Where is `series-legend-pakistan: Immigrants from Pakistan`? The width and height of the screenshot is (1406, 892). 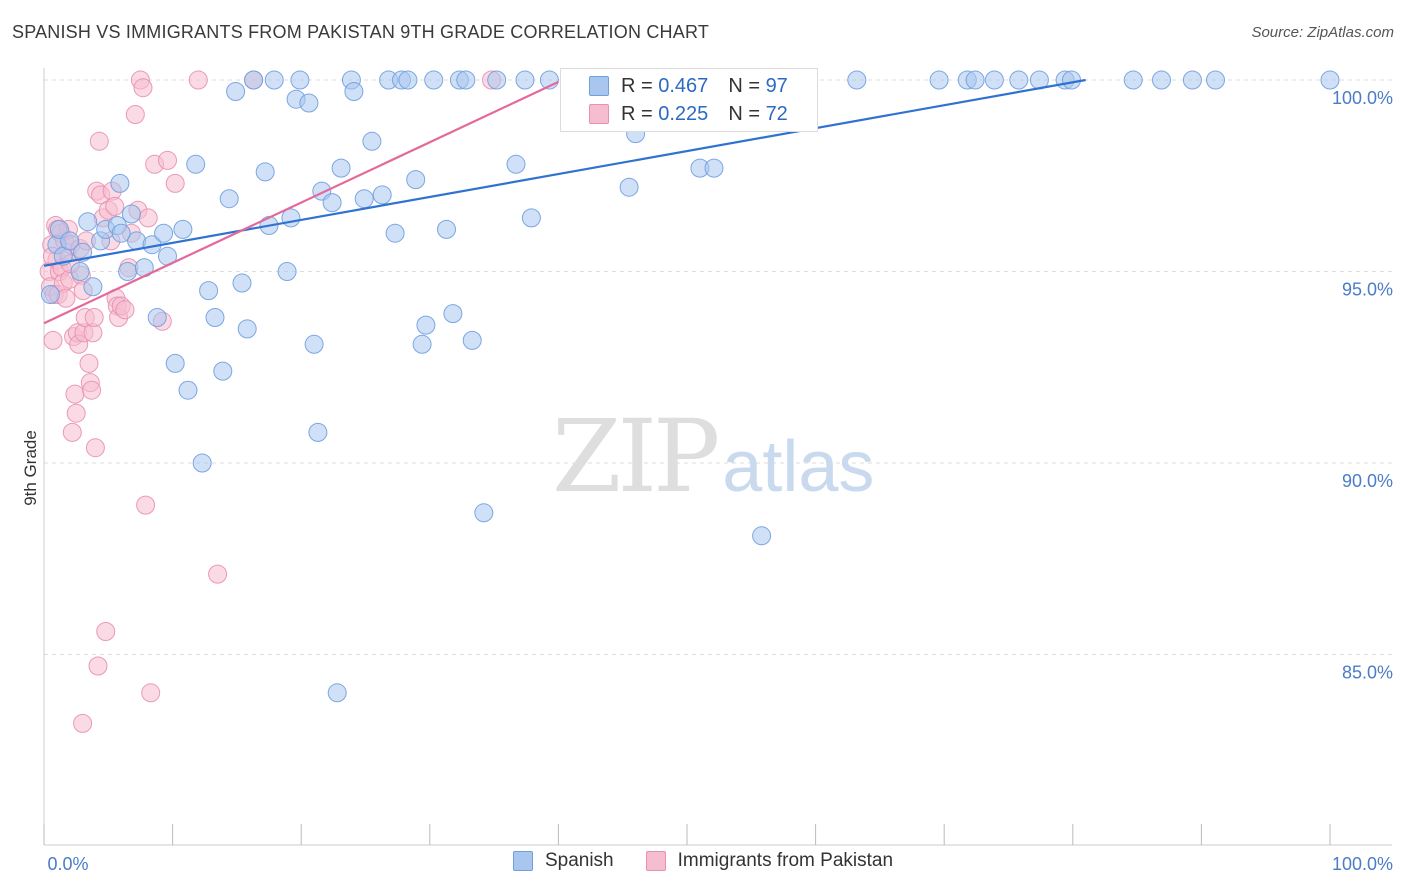 series-legend-pakistan: Immigrants from Pakistan is located at coordinates (769, 861).